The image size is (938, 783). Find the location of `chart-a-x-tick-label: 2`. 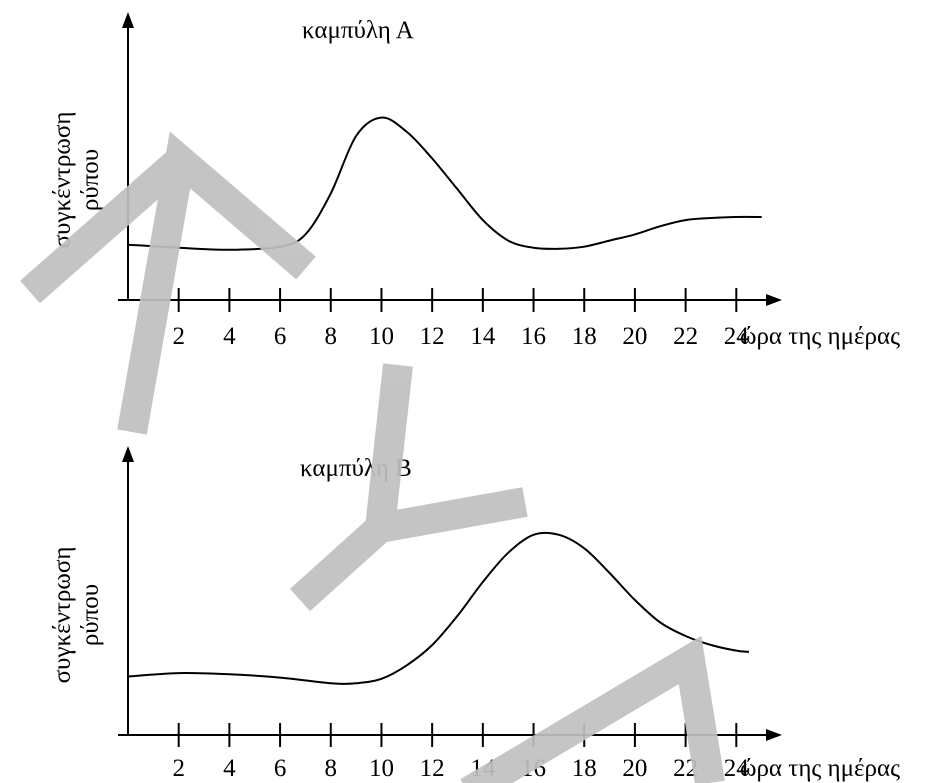

chart-a-x-tick-label: 2 is located at coordinates (178, 336).